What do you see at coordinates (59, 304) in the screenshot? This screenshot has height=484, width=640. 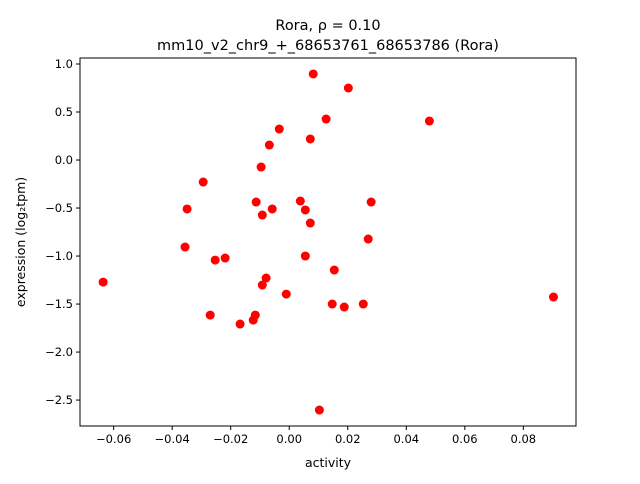 I see `y-tick-label: −1.5` at bounding box center [59, 304].